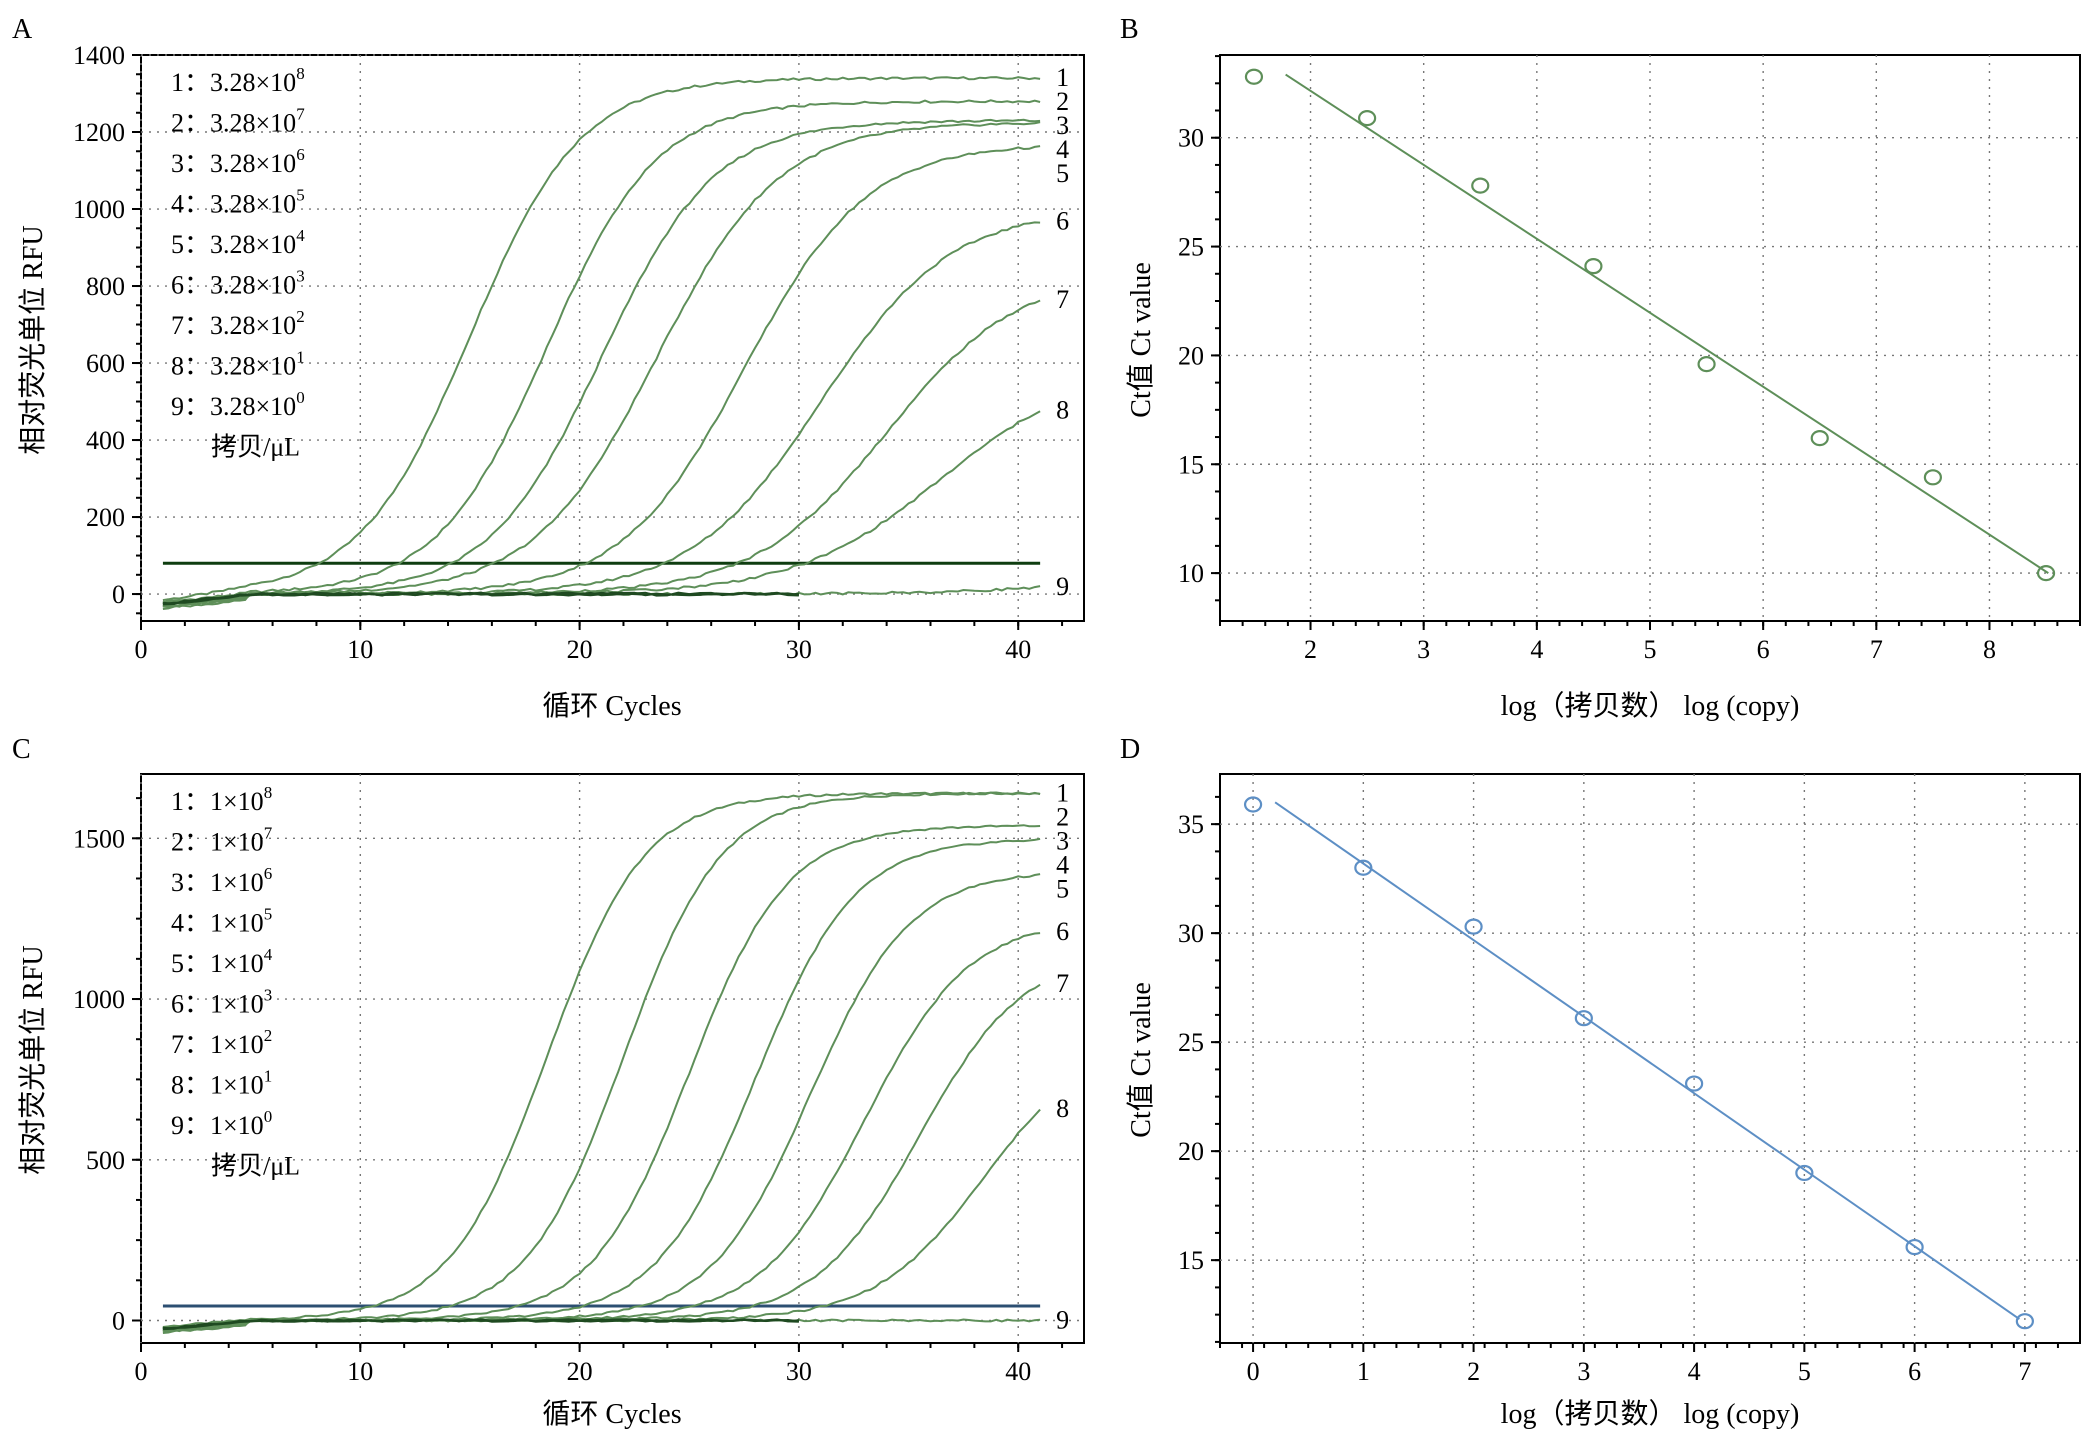  What do you see at coordinates (1804, 1371) in the screenshot?
I see `panel-d-x-tick-label: 5` at bounding box center [1804, 1371].